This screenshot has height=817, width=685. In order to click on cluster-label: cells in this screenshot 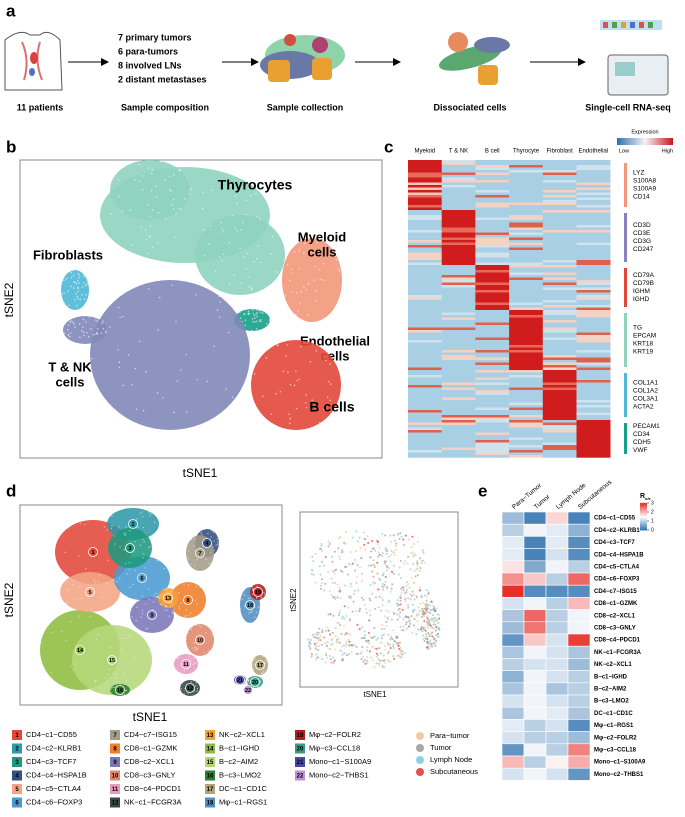, I will do `click(322, 251)`.